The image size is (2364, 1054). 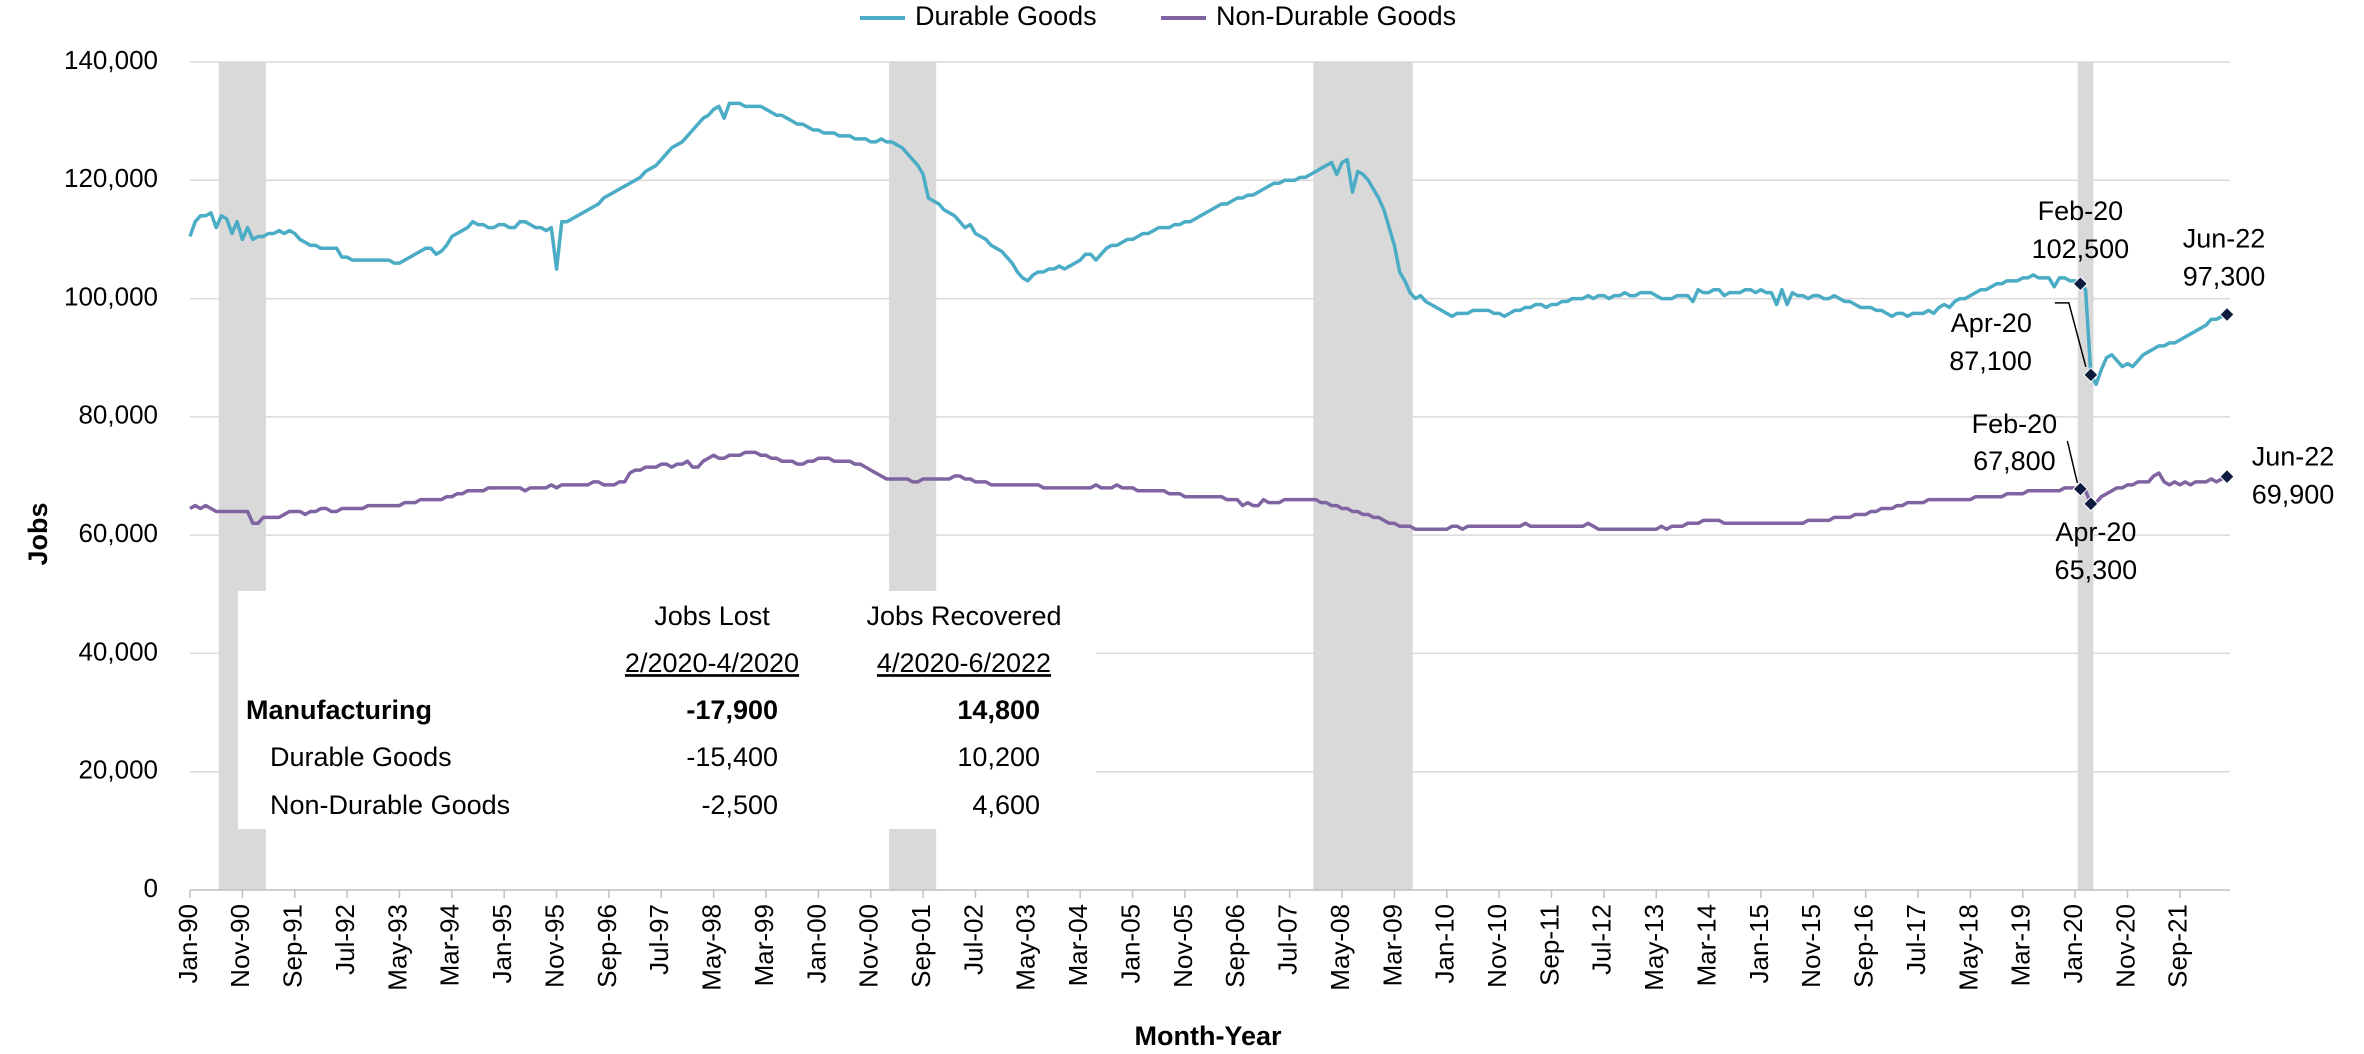 I want to click on y-tick-label: 0, so click(x=151, y=888).